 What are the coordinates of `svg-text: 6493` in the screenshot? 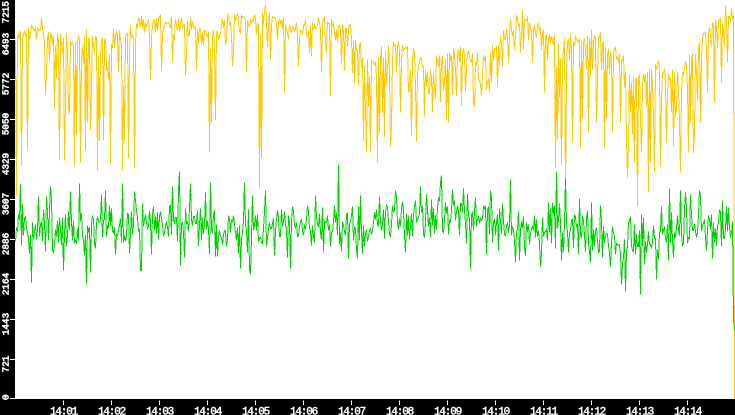 It's located at (5, 44).